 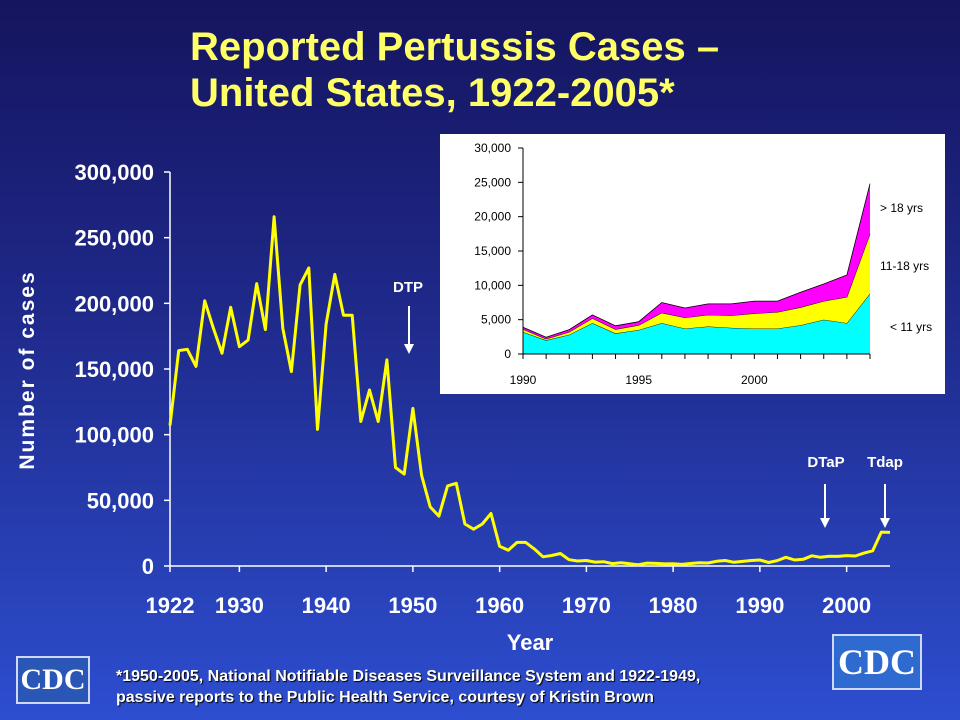 I want to click on main-y-tick-label: 150,000, so click(x=114, y=369).